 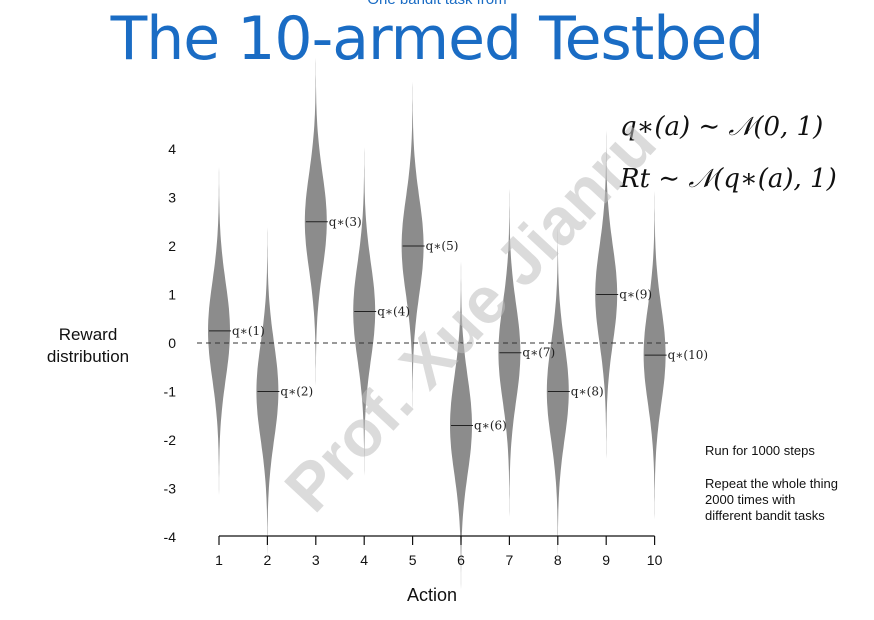 I want to click on mean-label-1: q∗(1), so click(x=248, y=331).